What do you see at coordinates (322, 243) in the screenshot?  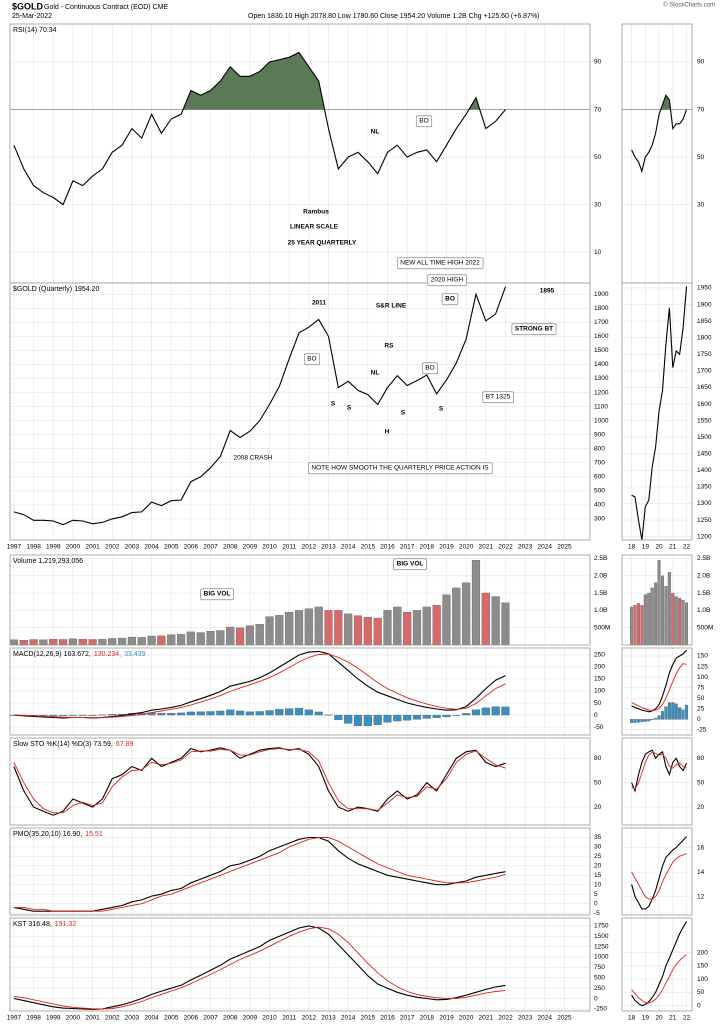 I see `annotation: 25 YEAR QUARTERLY` at bounding box center [322, 243].